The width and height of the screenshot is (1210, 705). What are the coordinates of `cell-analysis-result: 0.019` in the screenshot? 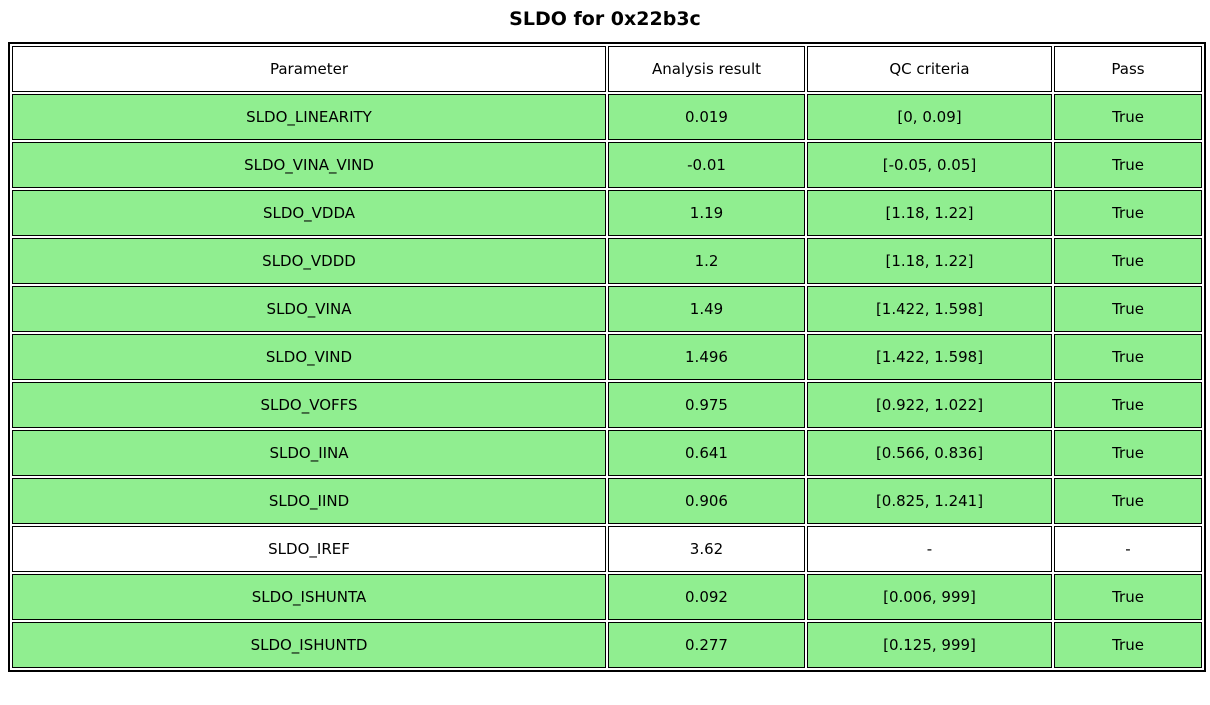 It's located at (706, 117).